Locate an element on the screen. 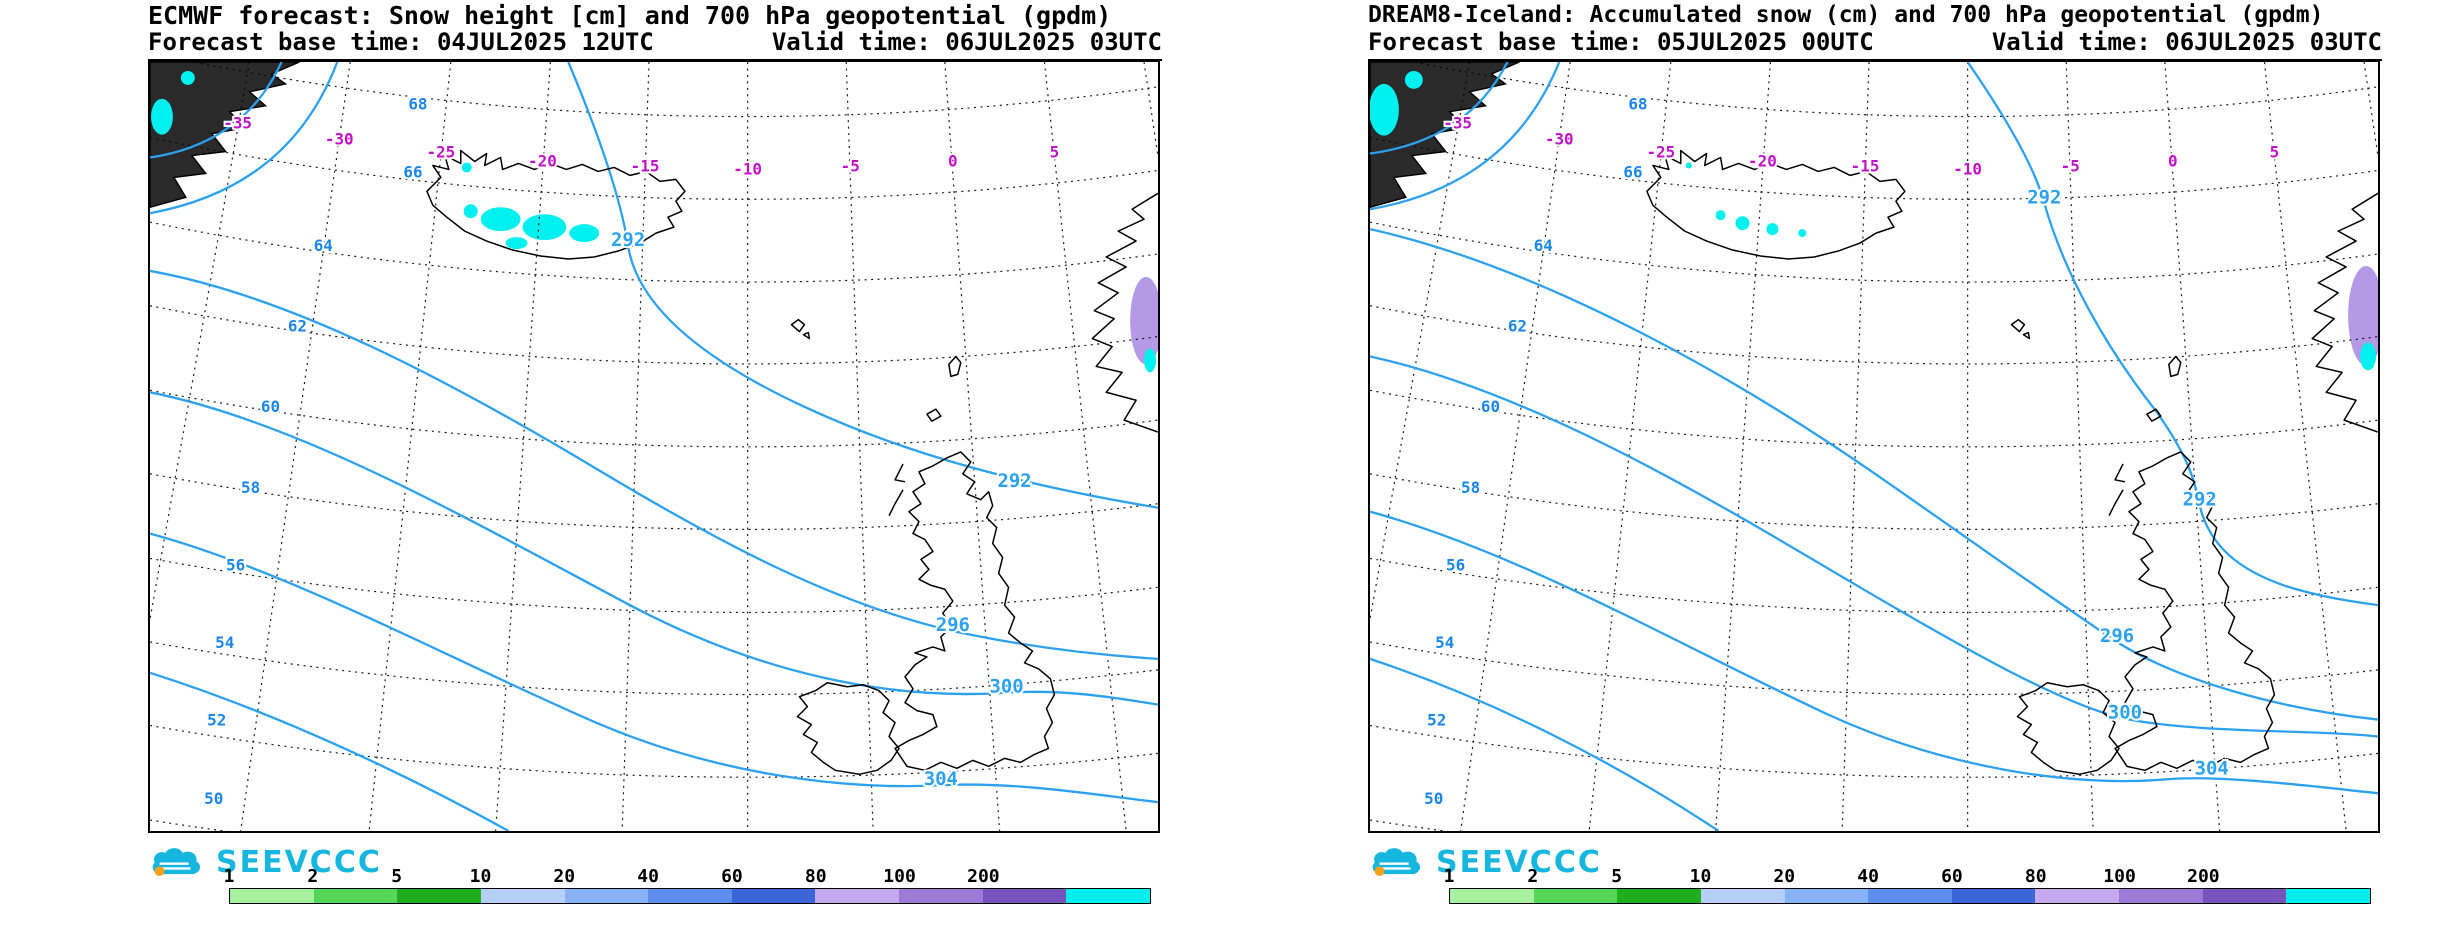 This screenshot has height=925, width=2440. contour-label: 304 is located at coordinates (941, 779).